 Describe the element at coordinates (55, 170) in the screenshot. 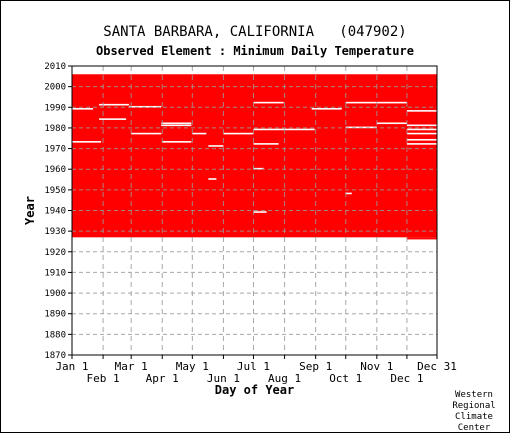

I see `y-tick-label: 1960` at that location.